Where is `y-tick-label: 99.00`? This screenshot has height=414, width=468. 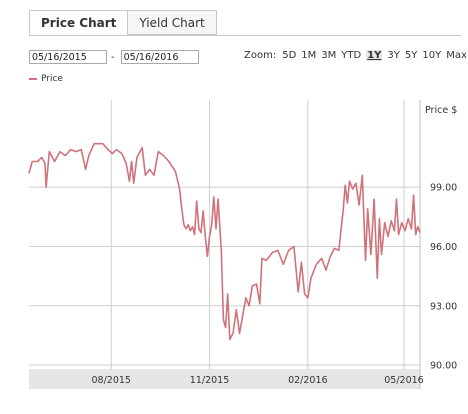 y-tick-label: 99.00 is located at coordinates (443, 188).